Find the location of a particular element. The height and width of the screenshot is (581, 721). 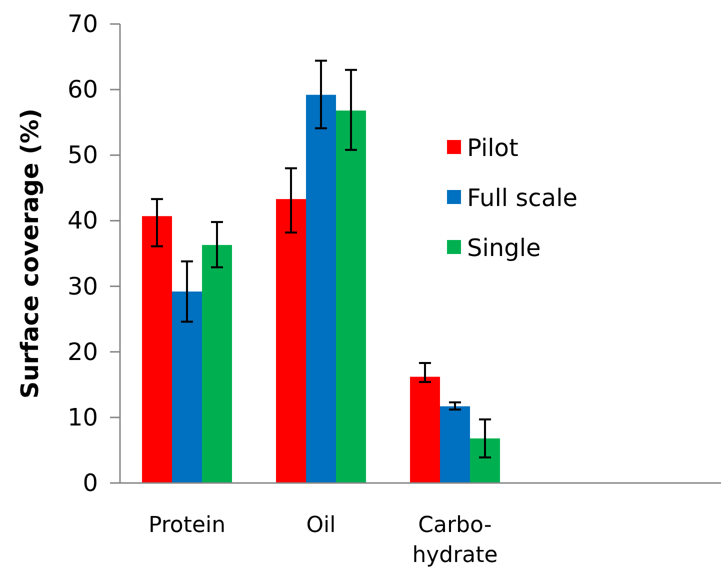

y-tick-label: 10 is located at coordinates (82, 417).